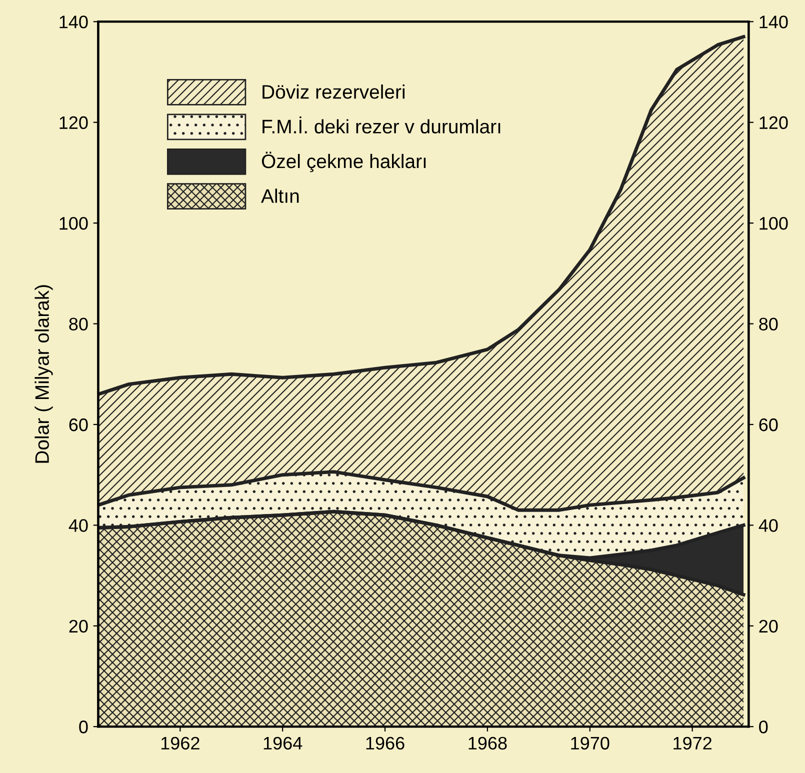 This screenshot has width=805, height=773. Describe the element at coordinates (385, 743) in the screenshot. I see `x-tick-label: 1966` at that location.